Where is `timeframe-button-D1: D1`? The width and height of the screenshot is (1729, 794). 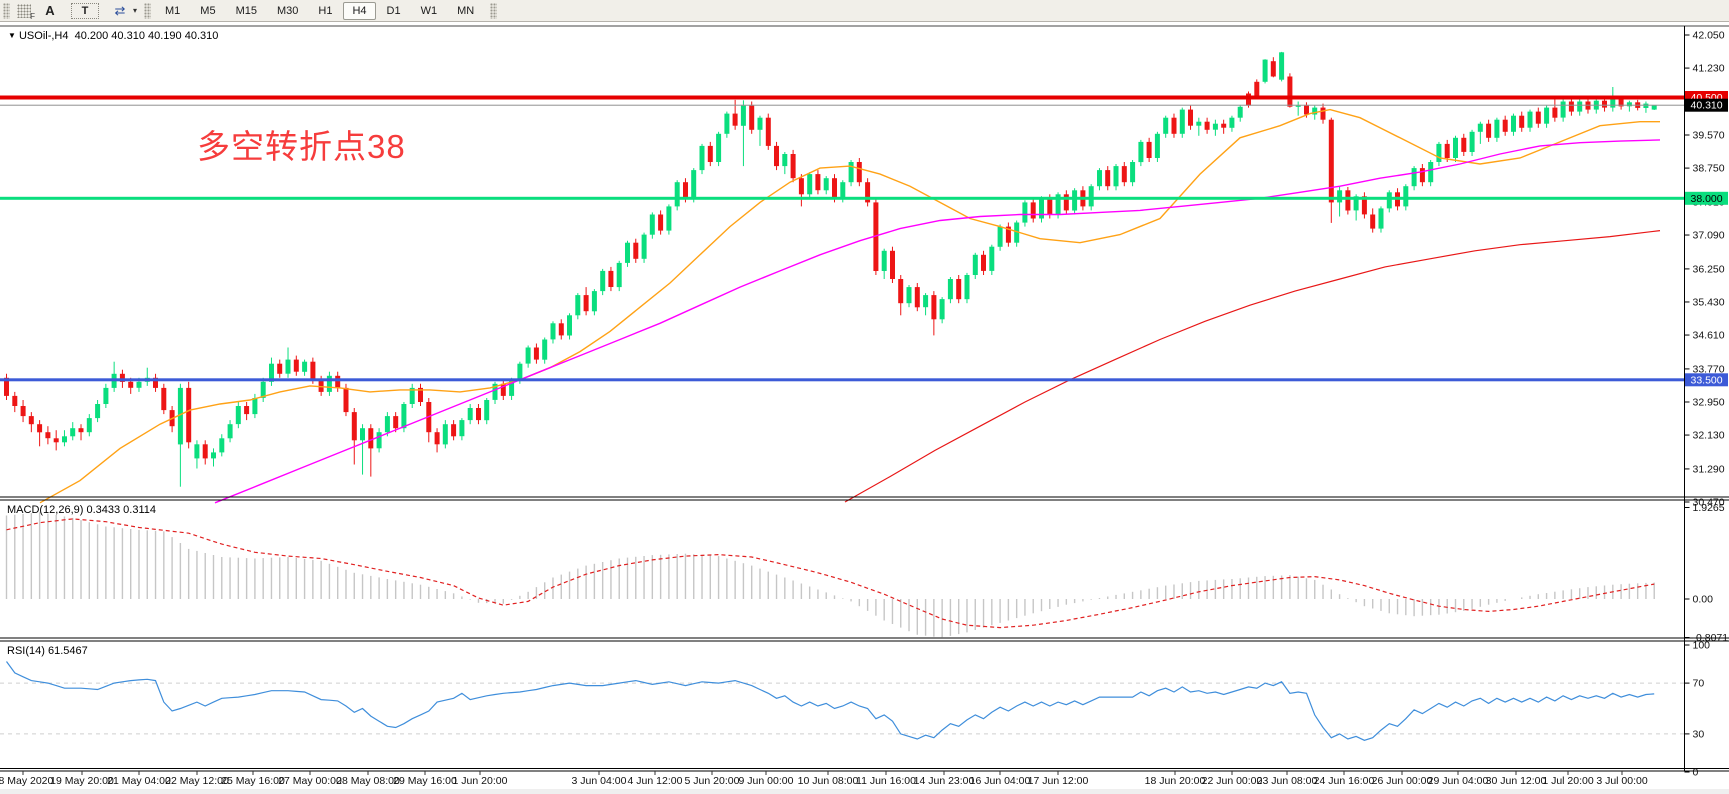 timeframe-button-D1: D1 is located at coordinates (393, 10).